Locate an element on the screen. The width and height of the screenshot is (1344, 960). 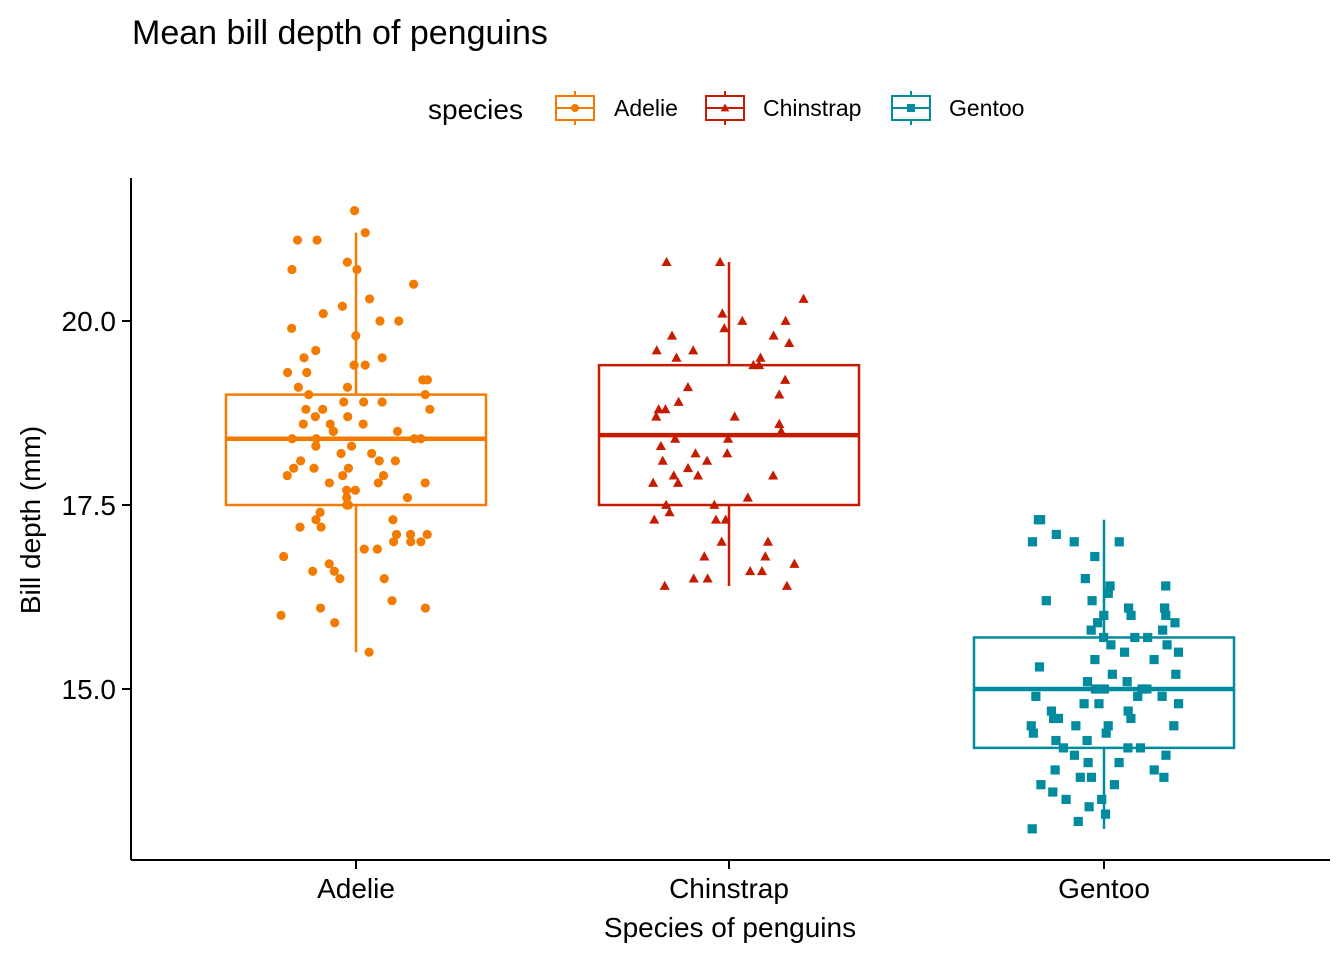
series-gentoo is located at coordinates (1104, 674).